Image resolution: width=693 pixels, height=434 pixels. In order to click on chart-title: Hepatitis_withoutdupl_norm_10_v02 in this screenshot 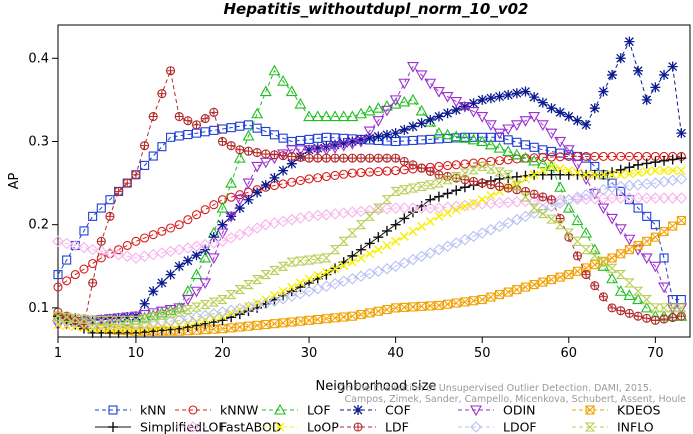, I will do `click(376, 9)`.